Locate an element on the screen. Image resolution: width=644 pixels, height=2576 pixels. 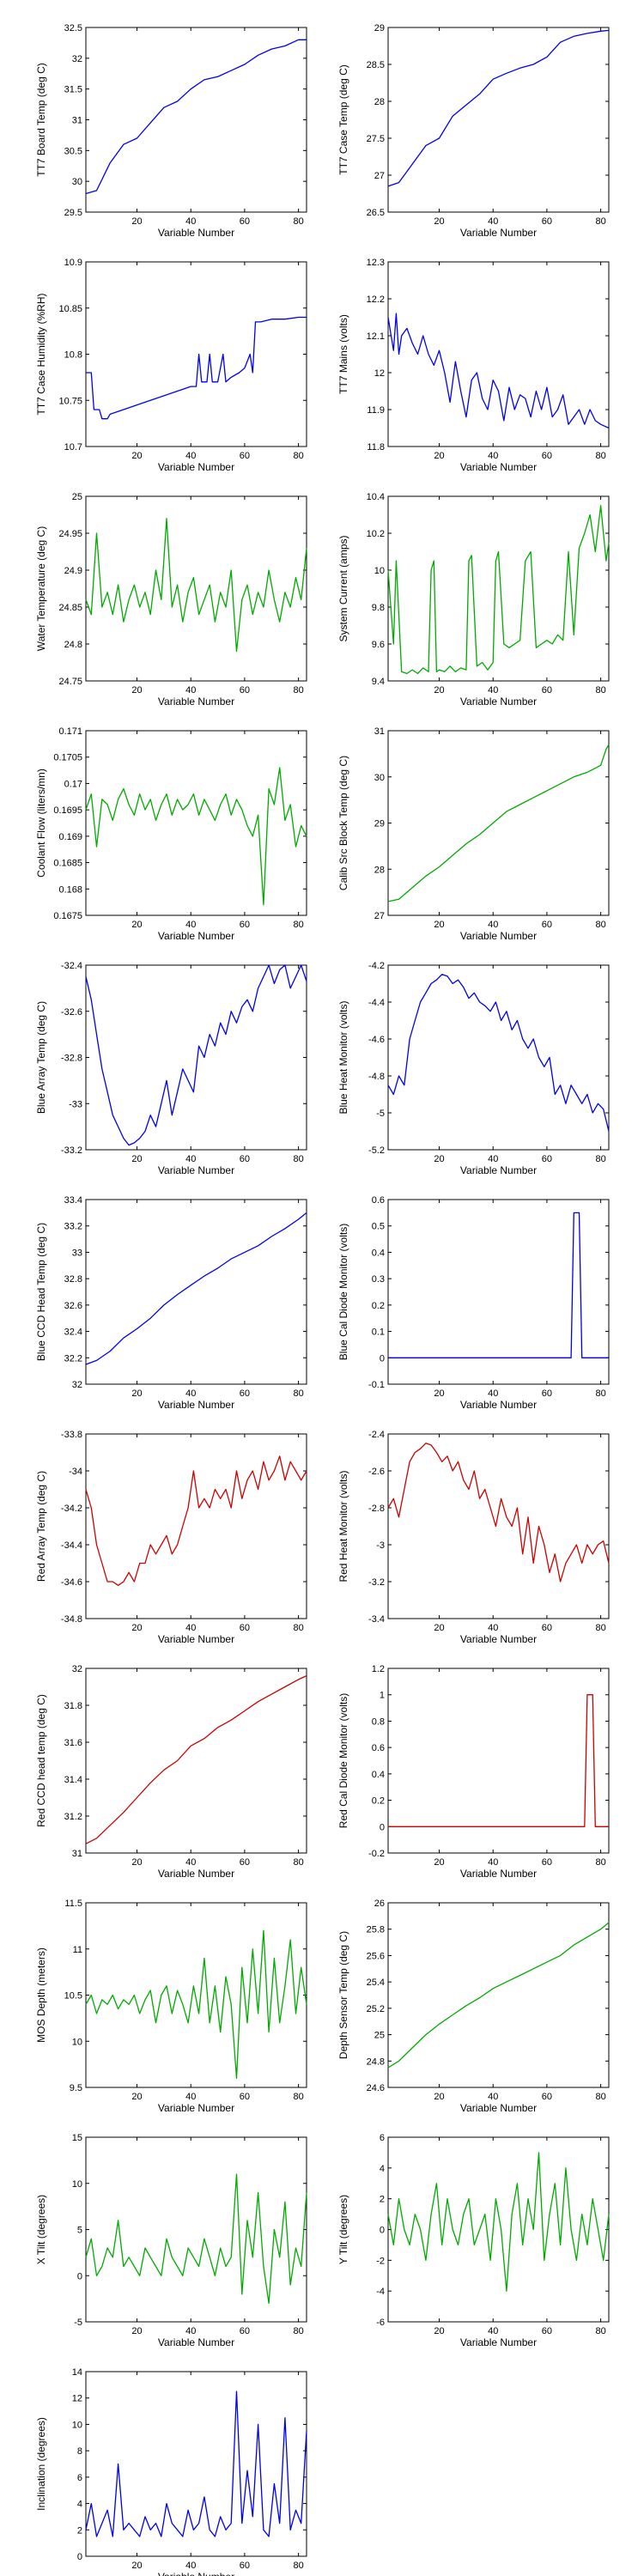
y-tick-label: -34 is located at coordinates (75, 1472).